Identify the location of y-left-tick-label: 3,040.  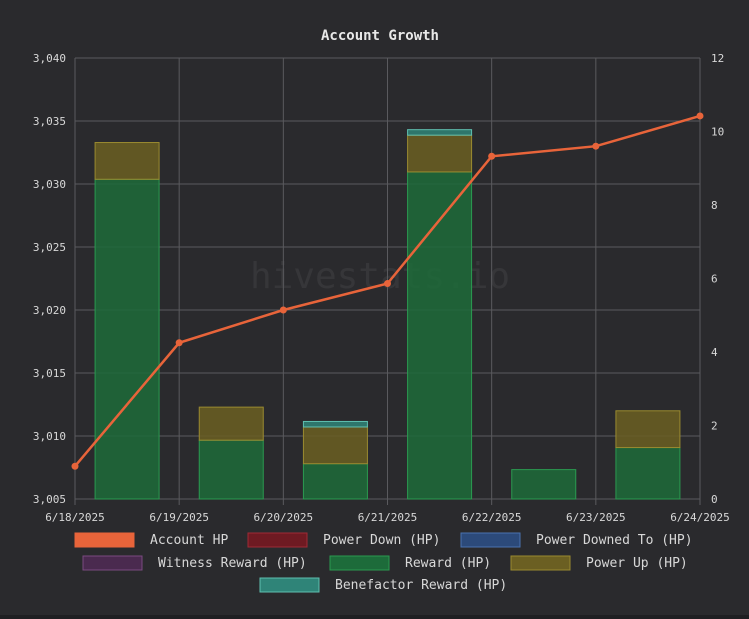
(49, 58).